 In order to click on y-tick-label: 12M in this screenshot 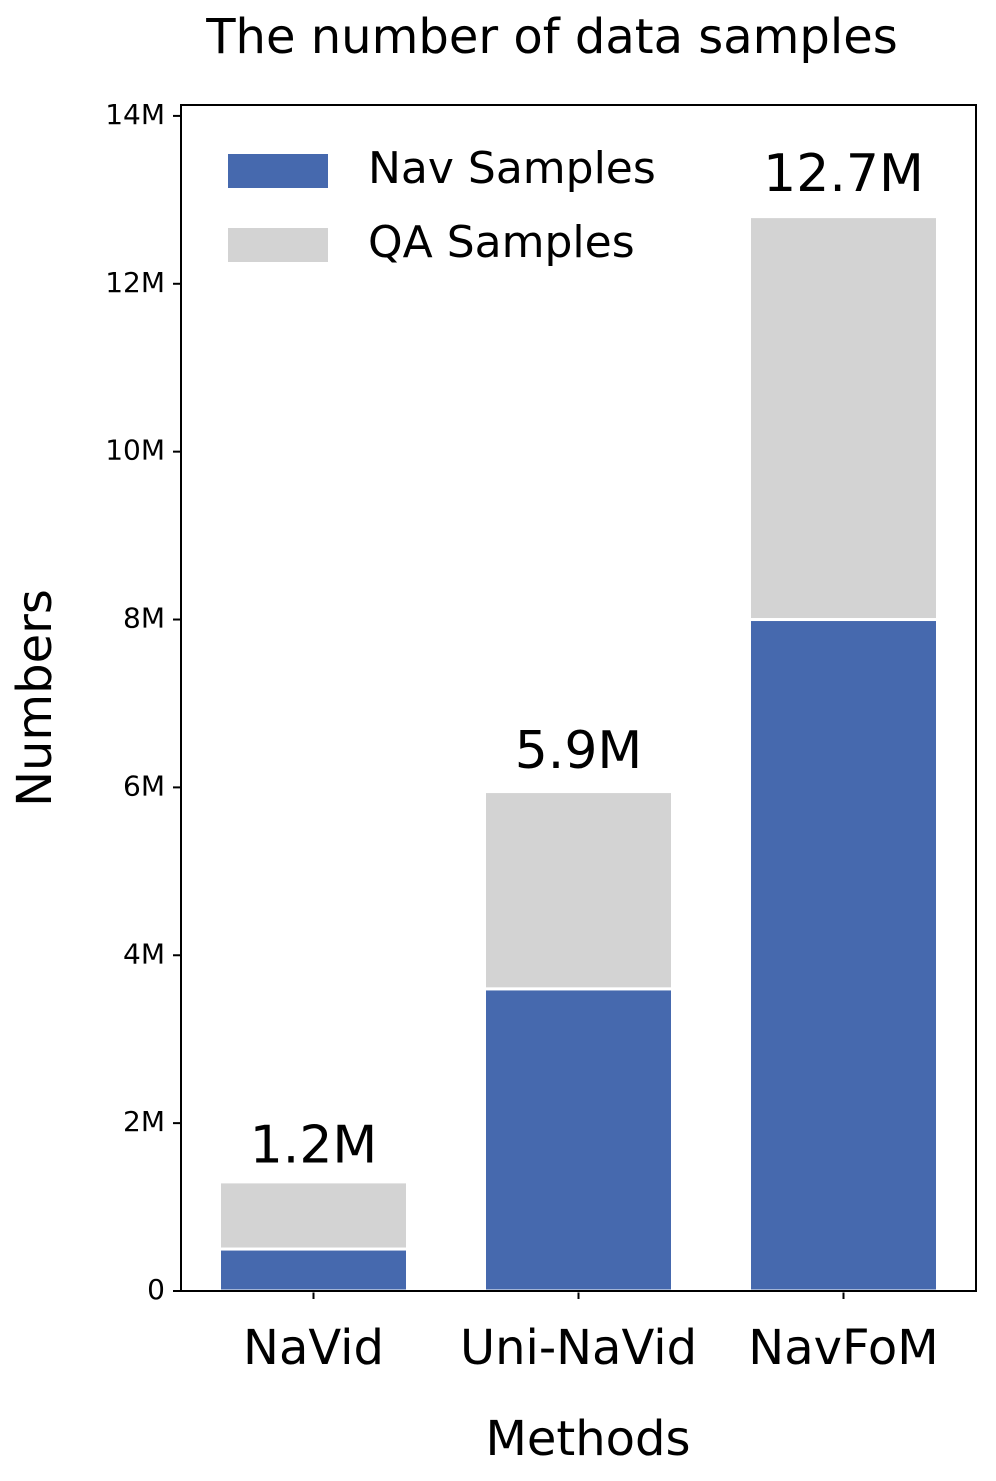, I will do `click(135, 282)`.